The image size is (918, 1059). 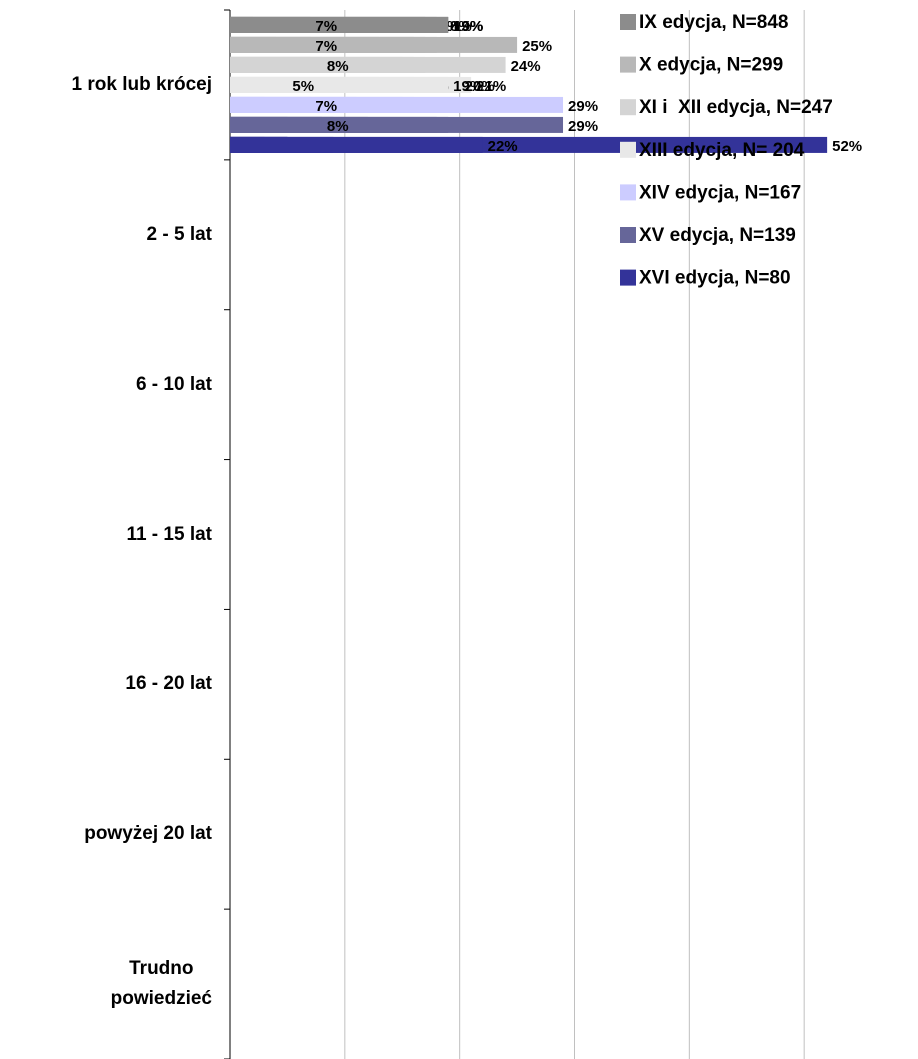 I want to click on value-label: 22%, so click(x=503, y=146).